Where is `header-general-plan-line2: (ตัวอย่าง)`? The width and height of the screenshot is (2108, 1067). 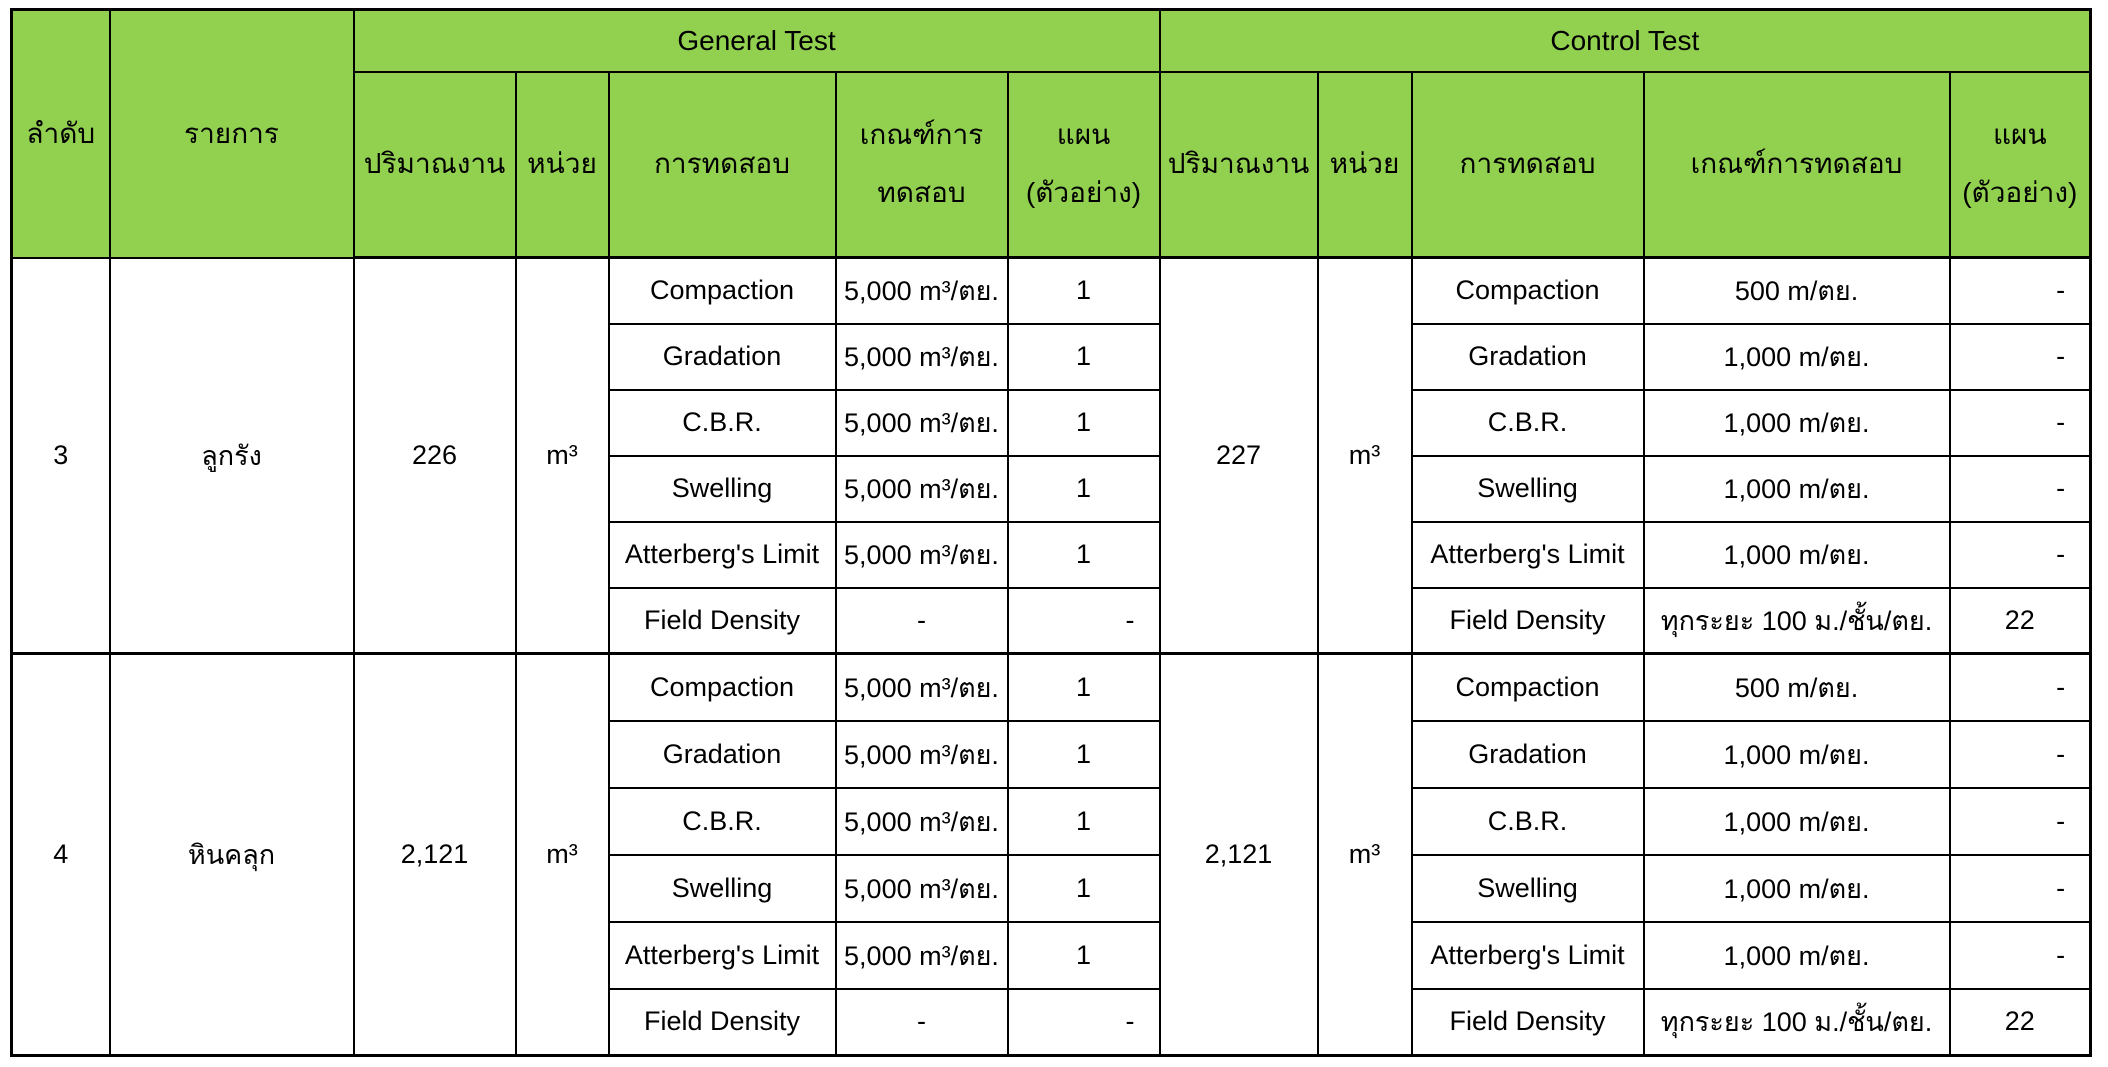
header-general-plan-line2: (ตัวอย่าง) is located at coordinates (1083, 193).